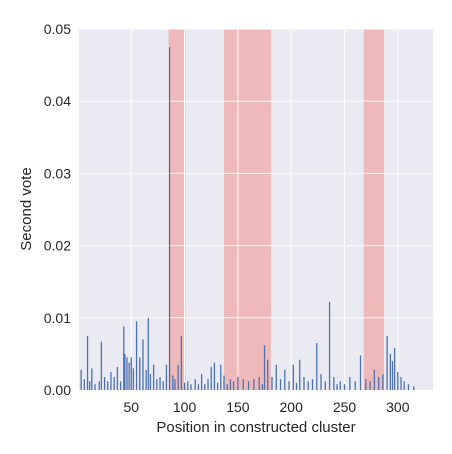  I want to click on y-tick-label-5: 0.05, so click(57, 29).